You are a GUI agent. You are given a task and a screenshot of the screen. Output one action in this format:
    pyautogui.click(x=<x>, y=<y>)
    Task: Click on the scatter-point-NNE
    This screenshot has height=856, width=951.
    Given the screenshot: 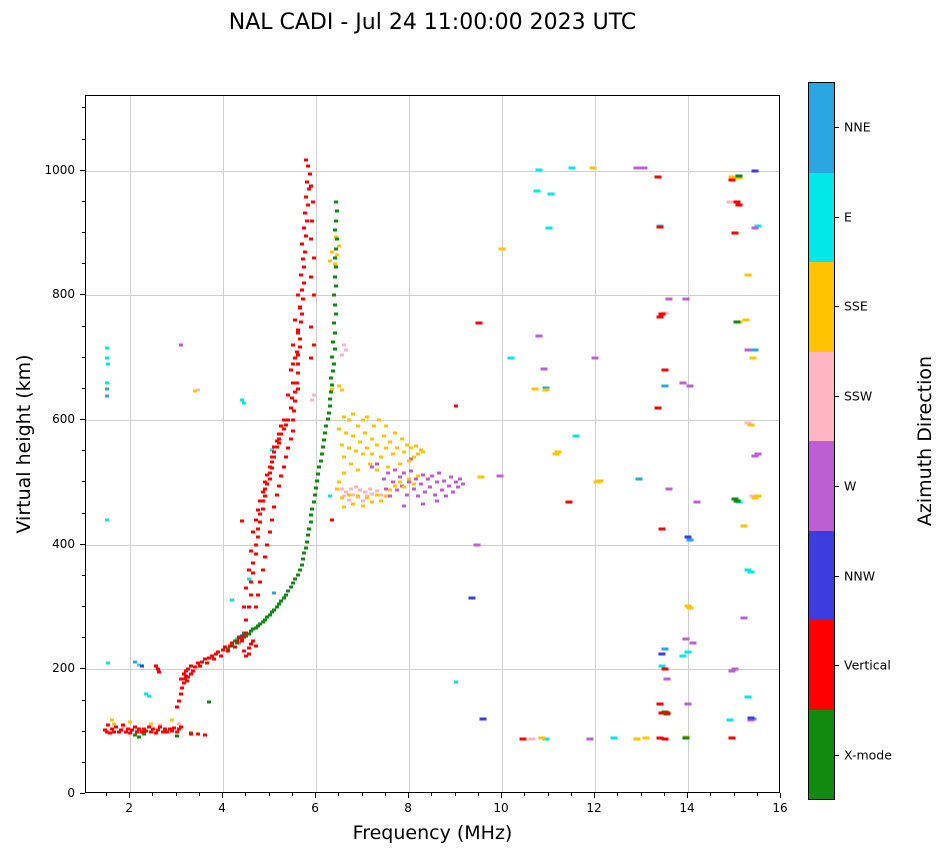 What is the action you would take?
    pyautogui.click(x=134, y=662)
    